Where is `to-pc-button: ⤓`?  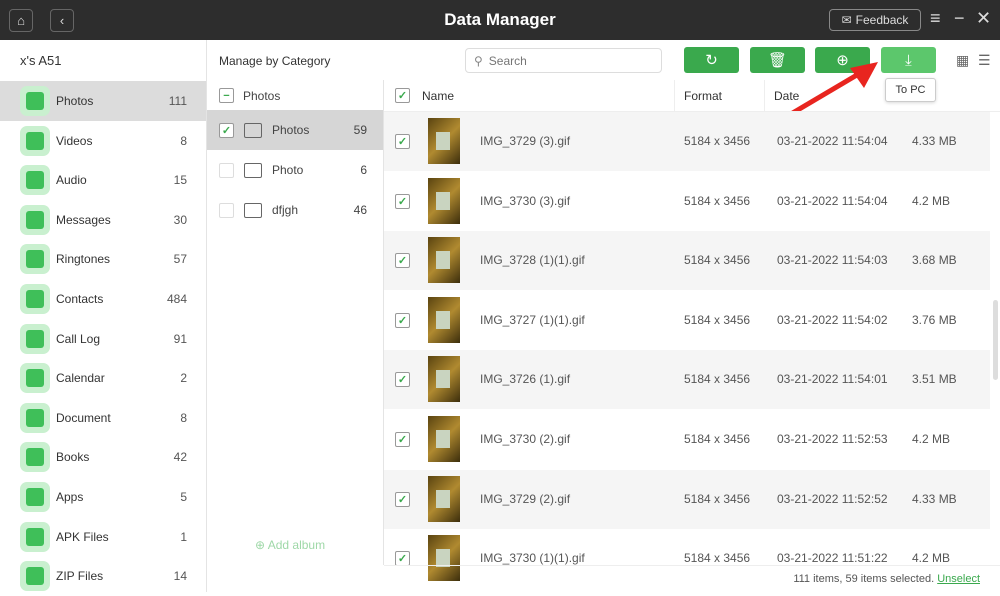 to-pc-button: ⤓ is located at coordinates (908, 60).